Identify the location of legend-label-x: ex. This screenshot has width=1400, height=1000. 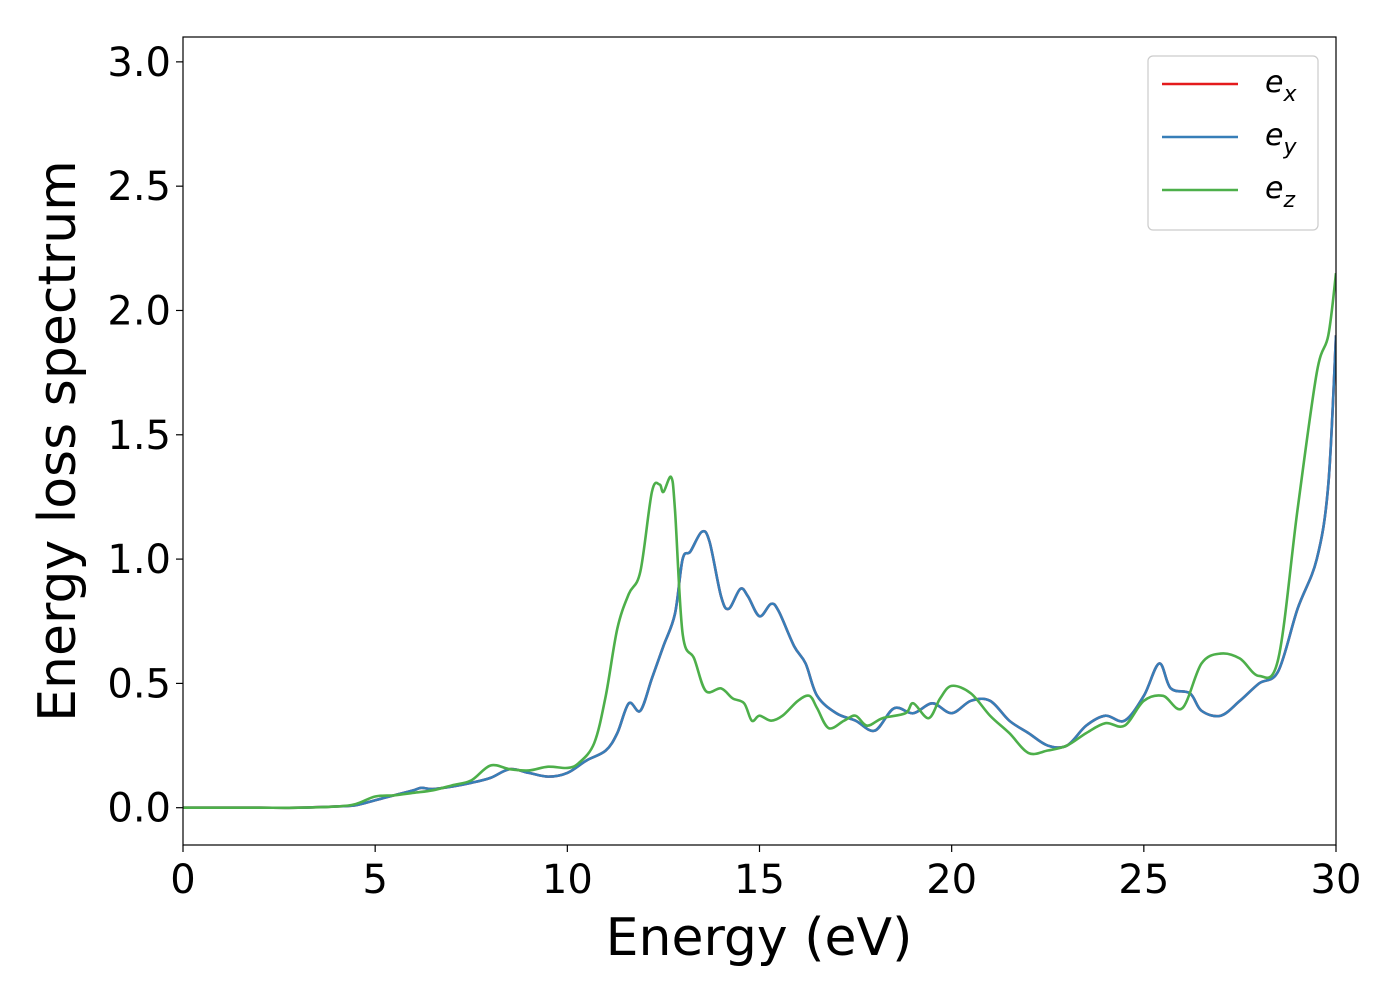
(1281, 86).